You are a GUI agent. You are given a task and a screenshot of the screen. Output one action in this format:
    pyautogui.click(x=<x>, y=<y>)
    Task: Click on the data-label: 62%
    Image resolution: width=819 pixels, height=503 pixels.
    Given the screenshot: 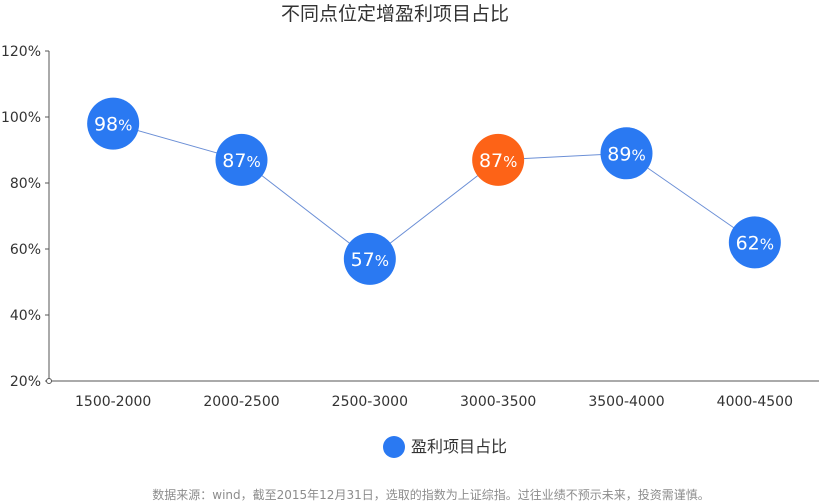 What is the action you would take?
    pyautogui.click(x=755, y=243)
    